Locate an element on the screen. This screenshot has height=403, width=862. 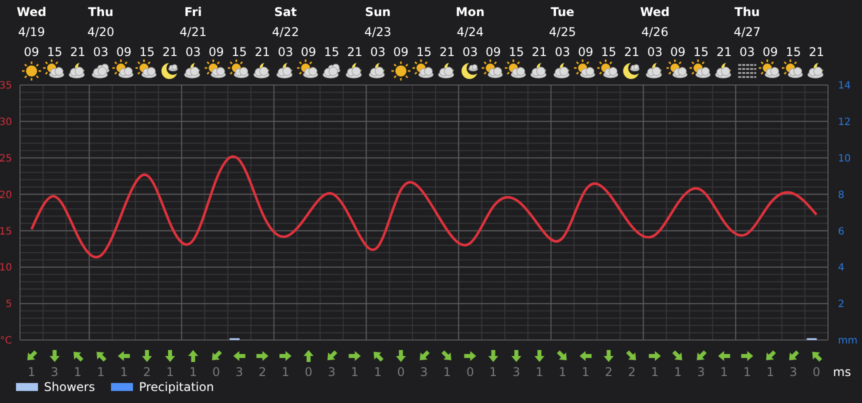
y-tick-label: 20 is located at coordinates (6, 195).